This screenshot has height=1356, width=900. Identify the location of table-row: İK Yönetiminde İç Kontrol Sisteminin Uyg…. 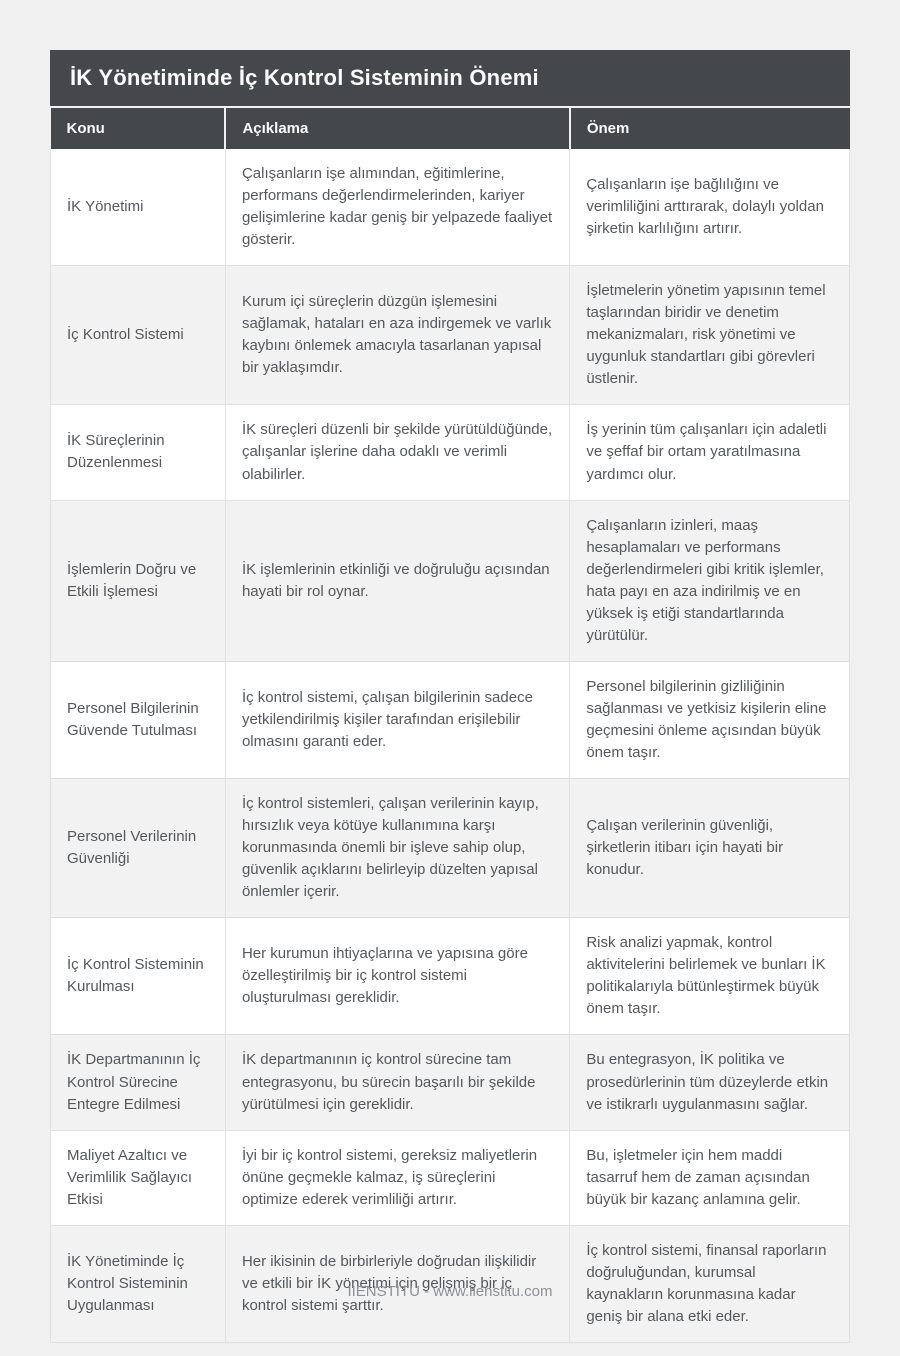
(450, 1284).